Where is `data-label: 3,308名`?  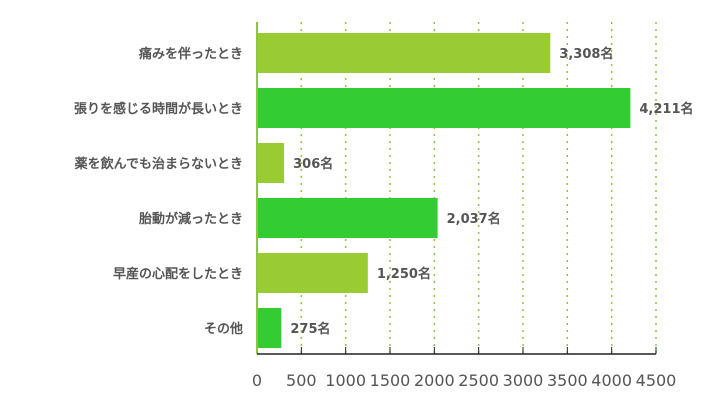
data-label: 3,308名 is located at coordinates (586, 54).